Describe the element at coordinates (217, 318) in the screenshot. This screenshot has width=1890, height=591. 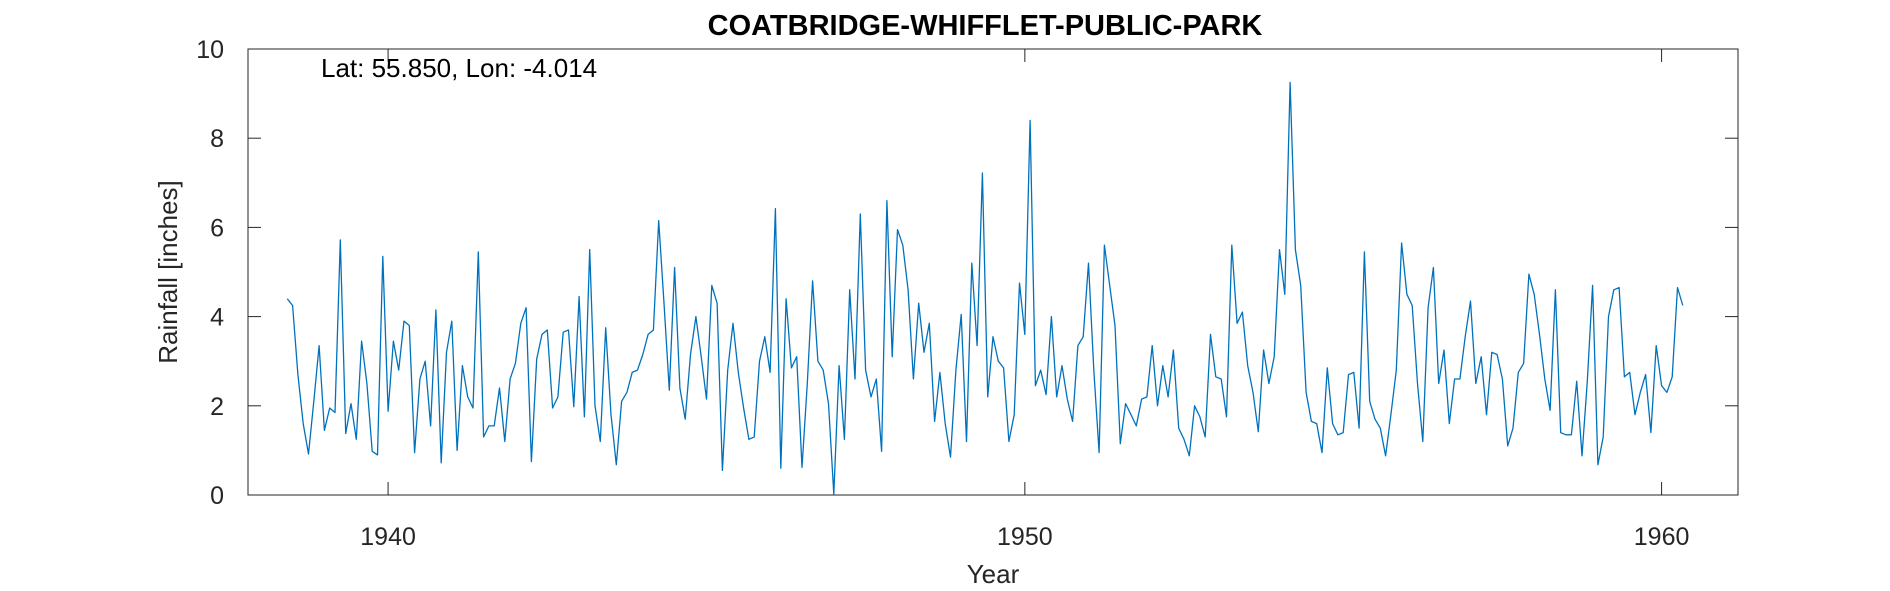
I see `y-tick-label: 4` at that location.